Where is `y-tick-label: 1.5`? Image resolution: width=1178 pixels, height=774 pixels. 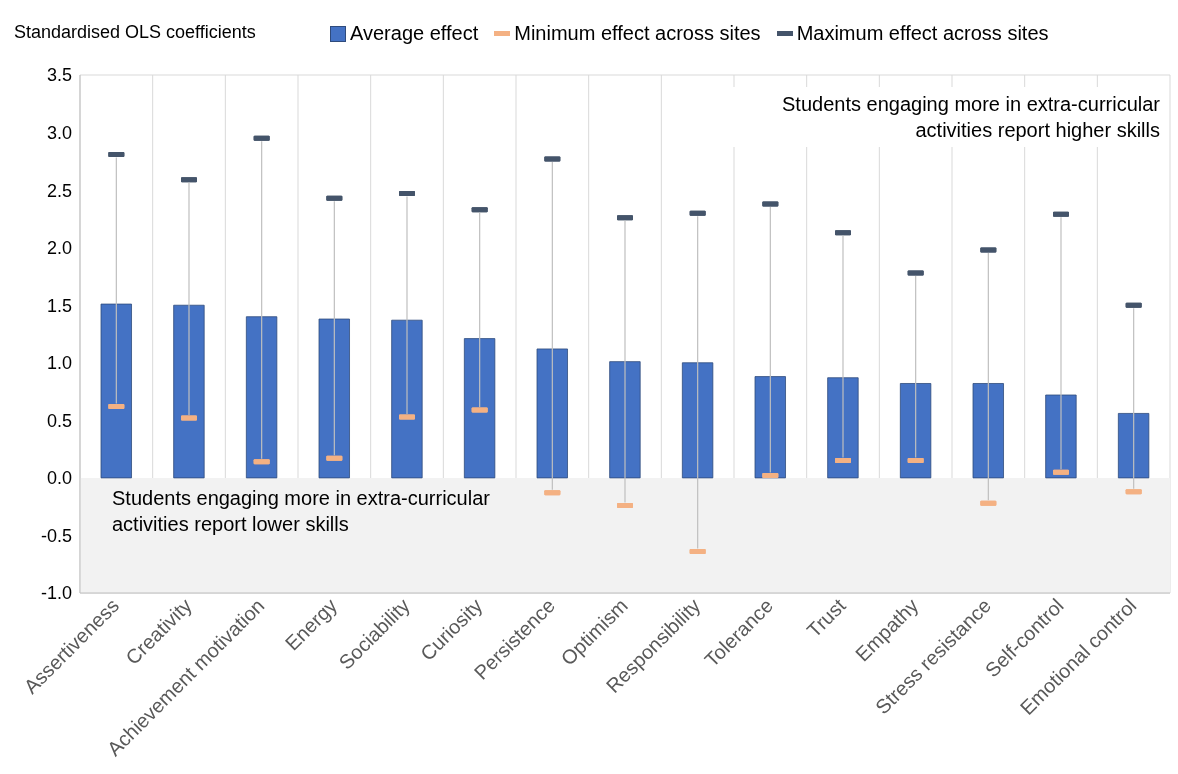
y-tick-label: 1.5 is located at coordinates (59, 305).